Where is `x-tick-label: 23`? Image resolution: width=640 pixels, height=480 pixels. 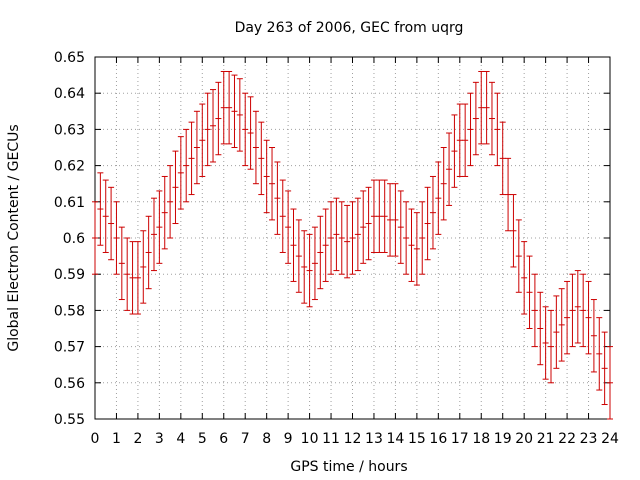 x-tick-label: 23 is located at coordinates (589, 439).